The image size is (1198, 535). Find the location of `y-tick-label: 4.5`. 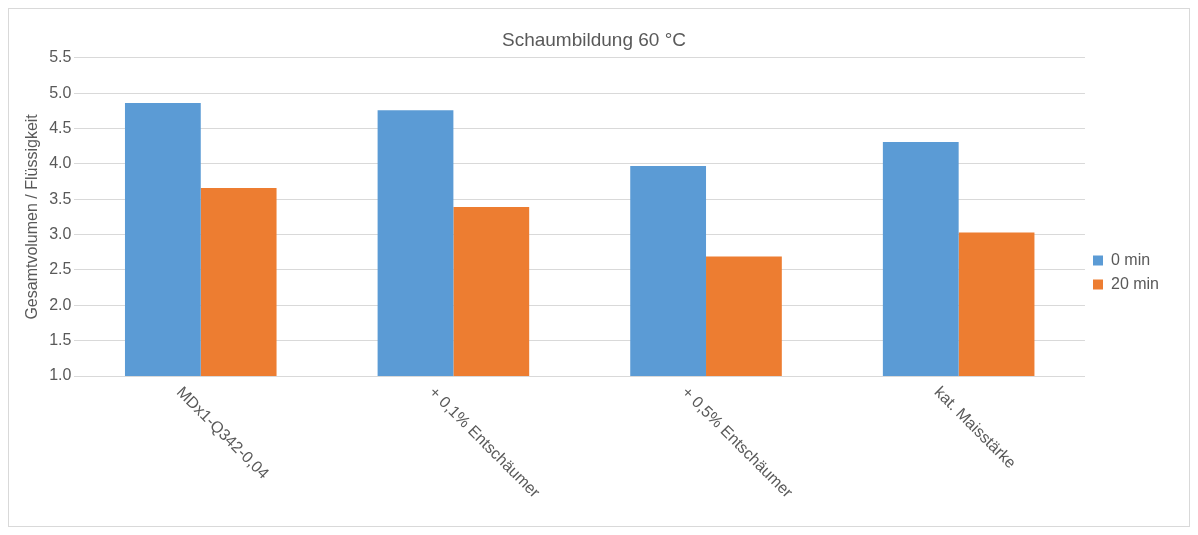

y-tick-label: 4.5 is located at coordinates (60, 127).